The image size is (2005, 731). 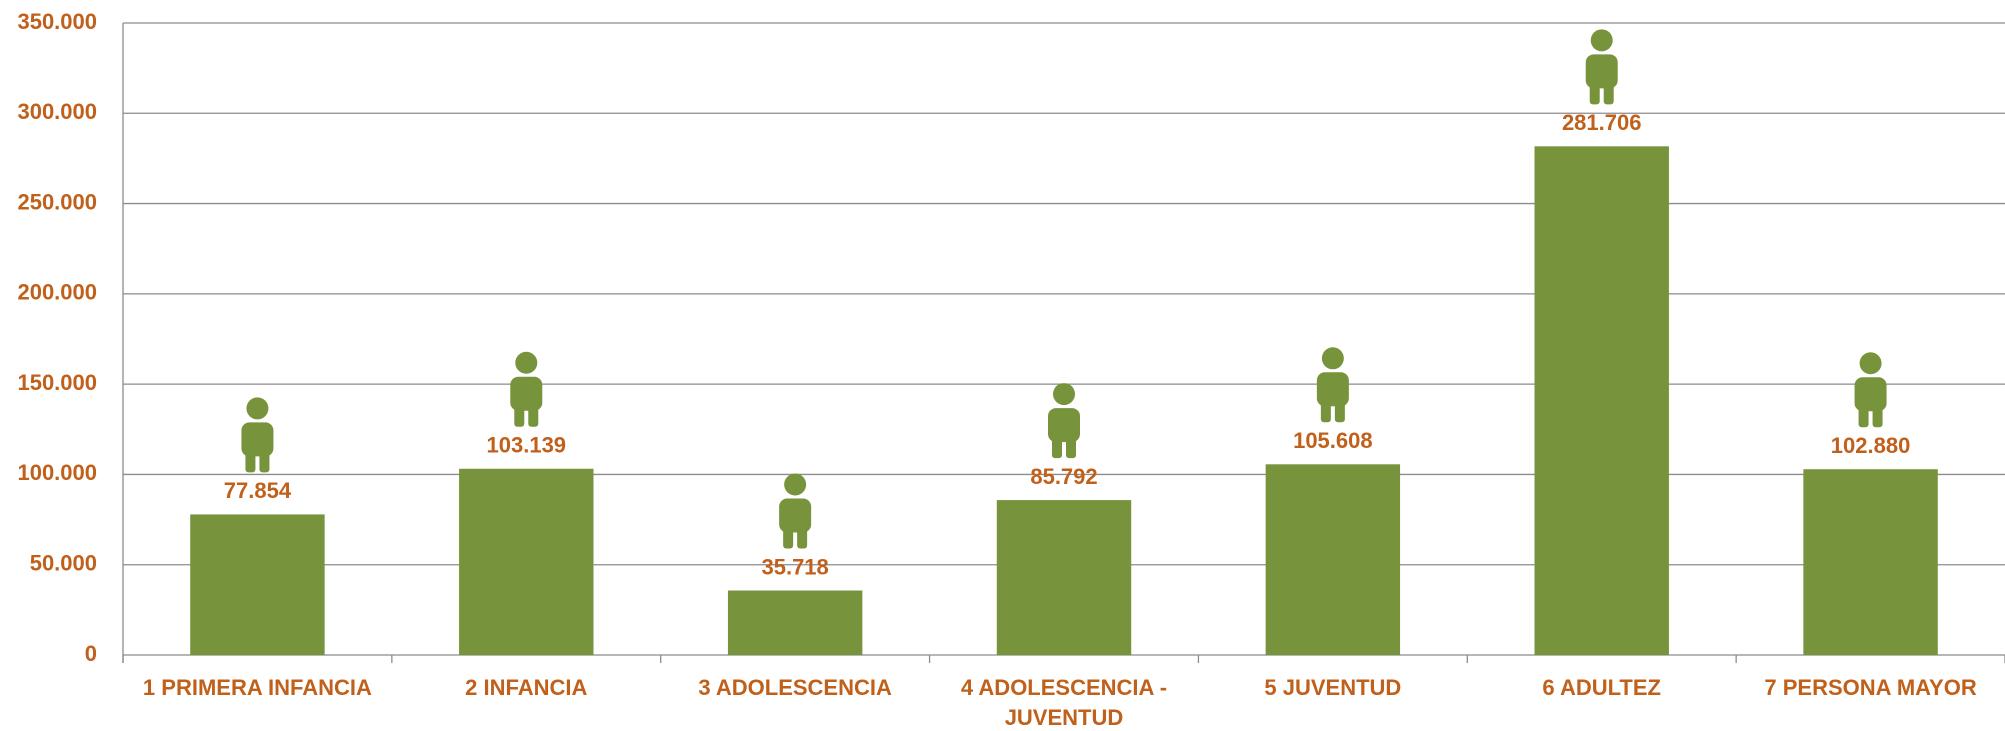 What do you see at coordinates (258, 490) in the screenshot?
I see `value-label: 77.854` at bounding box center [258, 490].